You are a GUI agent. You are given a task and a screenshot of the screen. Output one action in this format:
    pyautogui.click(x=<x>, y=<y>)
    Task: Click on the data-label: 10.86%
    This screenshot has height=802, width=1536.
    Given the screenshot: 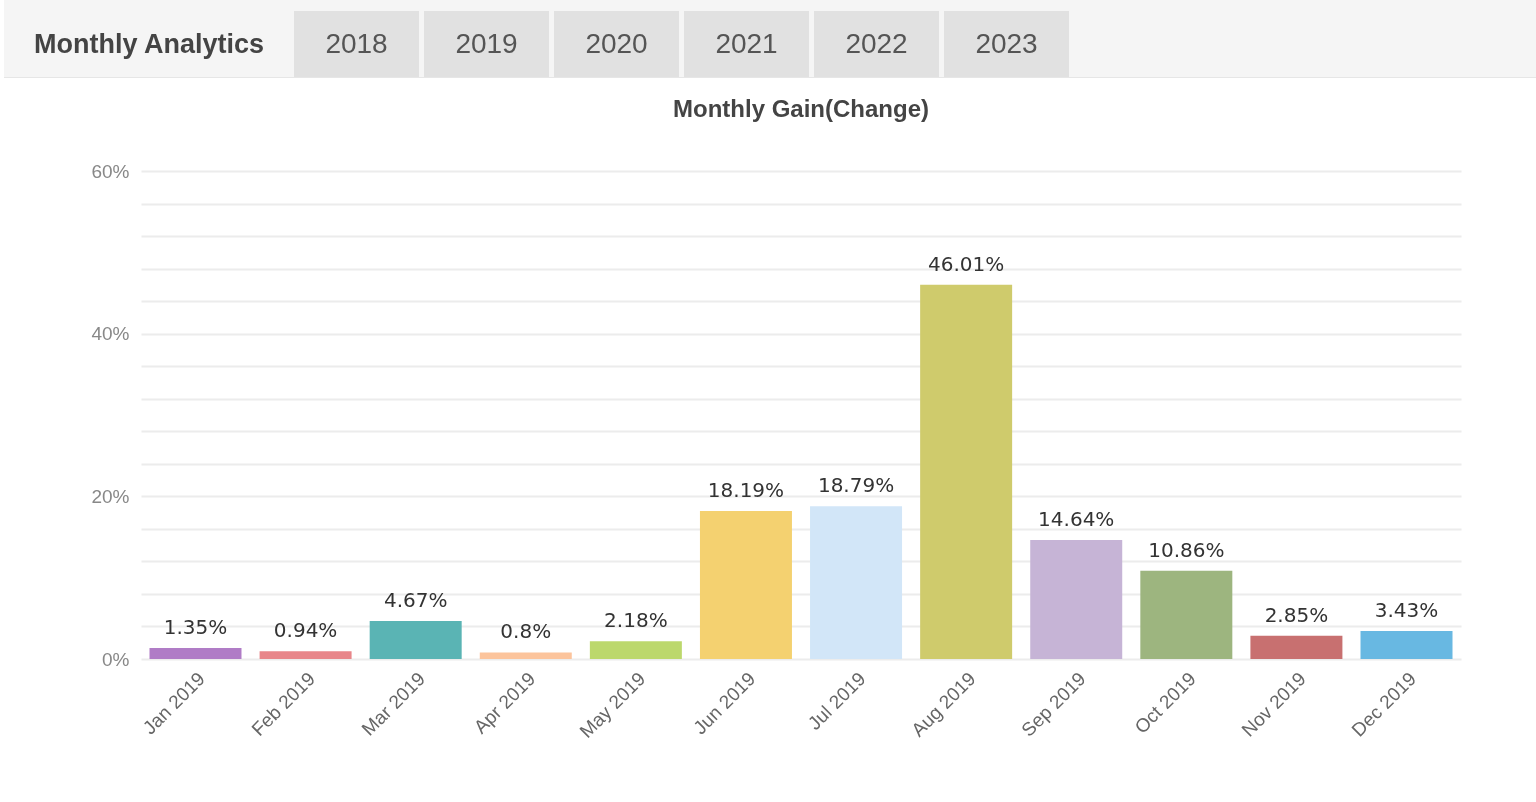 What is the action you would take?
    pyautogui.click(x=1186, y=549)
    